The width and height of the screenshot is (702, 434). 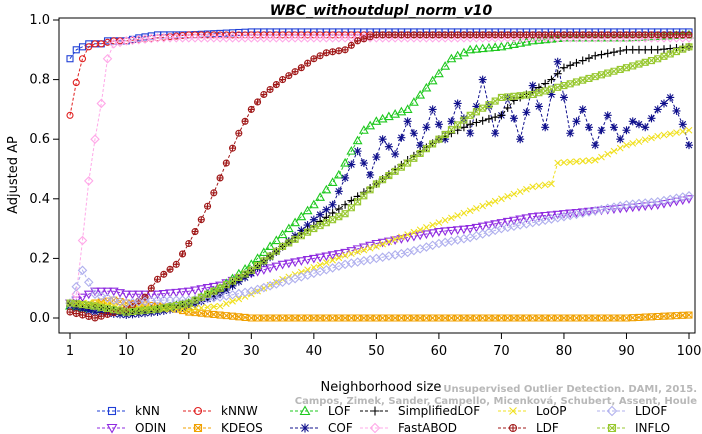 What do you see at coordinates (220, 411) in the screenshot?
I see `legend-item-knnw: kNNW` at bounding box center [220, 411].